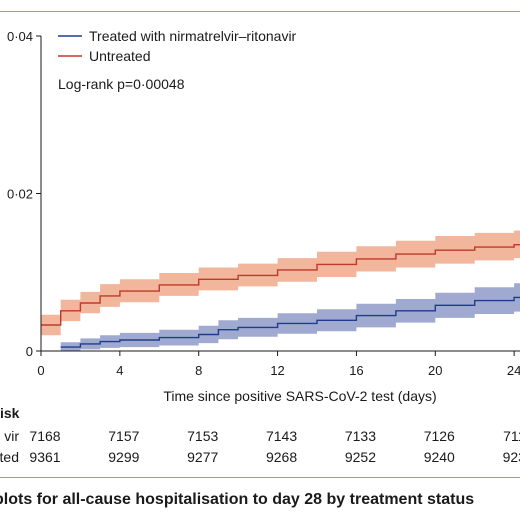 The height and width of the screenshot is (520, 520). Describe the element at coordinates (11, 436) in the screenshot. I see `risk-row-label: vir` at that location.